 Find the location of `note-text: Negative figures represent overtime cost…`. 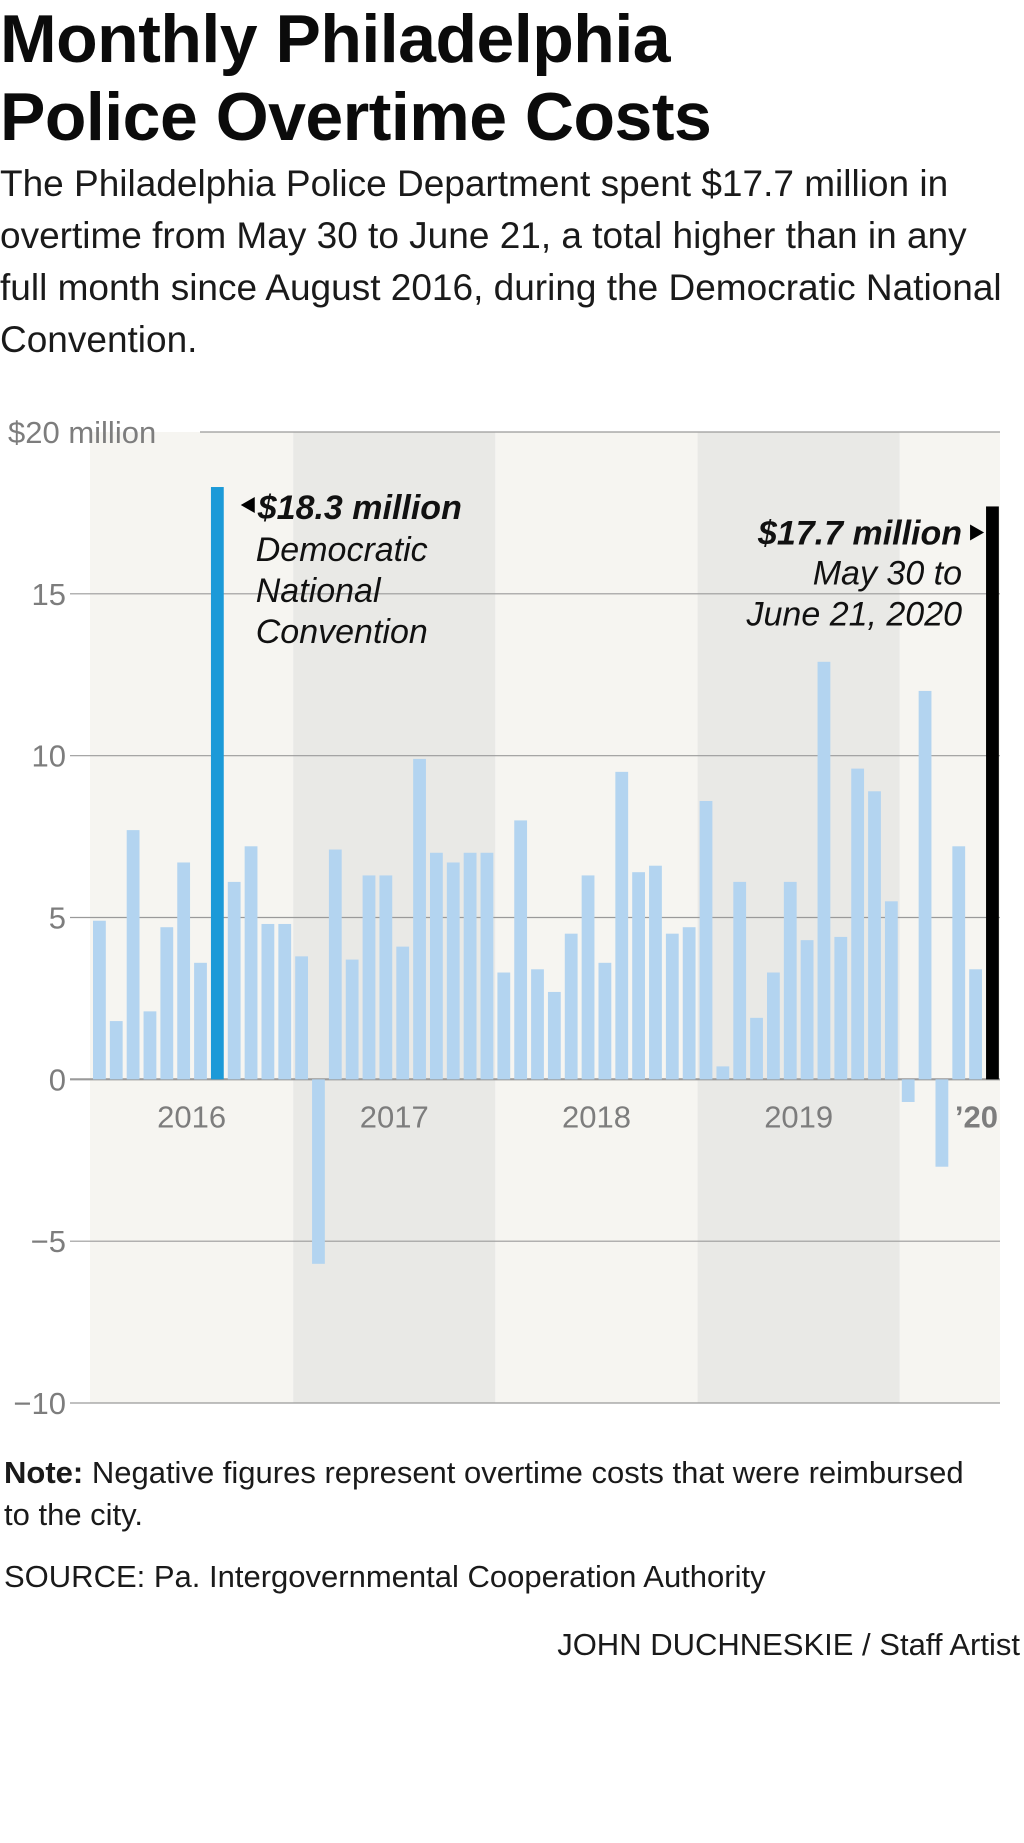

note-text: Negative figures represent overtime cost… is located at coordinates (484, 1493).